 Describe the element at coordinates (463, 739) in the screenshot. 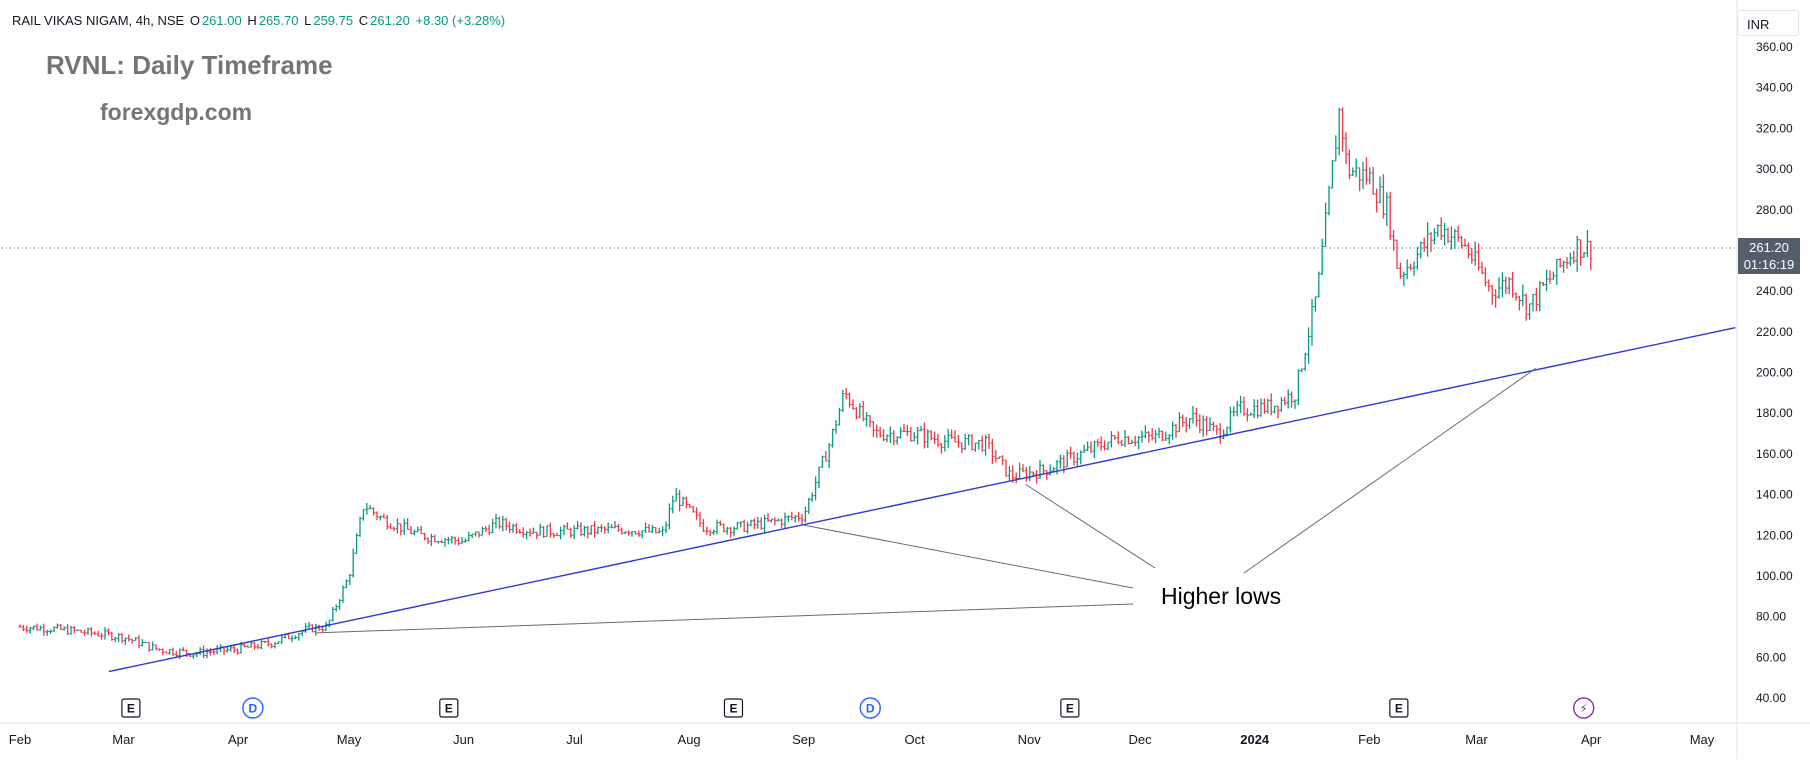

I see `x-tick-label: Jun` at that location.